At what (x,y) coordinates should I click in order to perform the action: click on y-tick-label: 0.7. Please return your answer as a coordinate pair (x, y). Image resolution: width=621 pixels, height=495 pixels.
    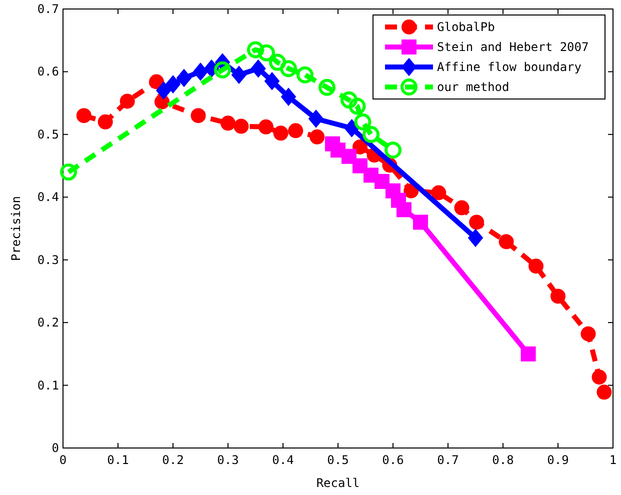
    Looking at the image, I should click on (48, 9).